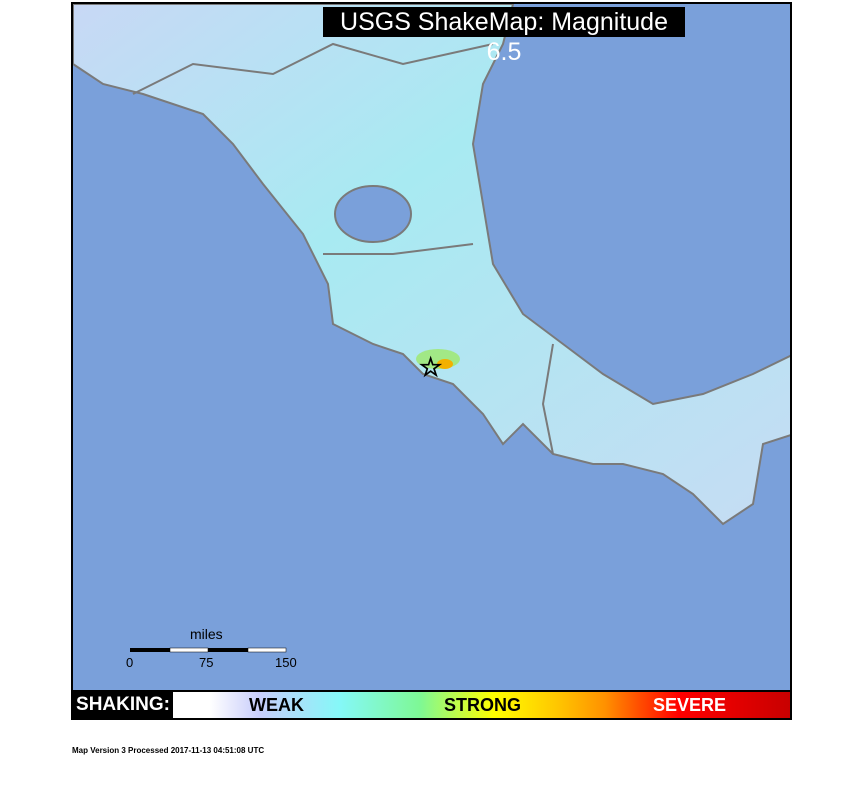 This screenshot has height=792, width=864. Describe the element at coordinates (129, 662) in the screenshot. I see `scale-tick-0: 0` at that location.